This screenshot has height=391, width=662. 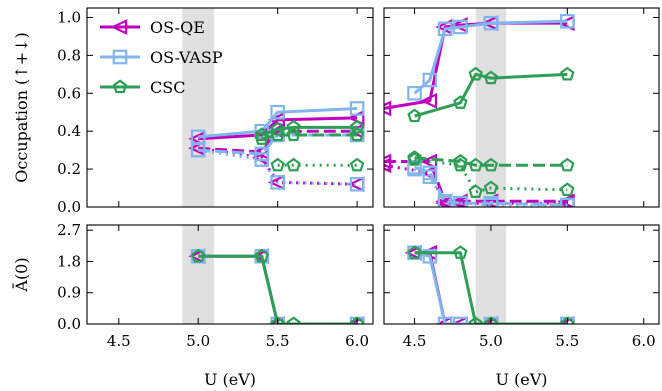 What do you see at coordinates (491, 341) in the screenshot?
I see `x-tick-label: 5.0` at bounding box center [491, 341].